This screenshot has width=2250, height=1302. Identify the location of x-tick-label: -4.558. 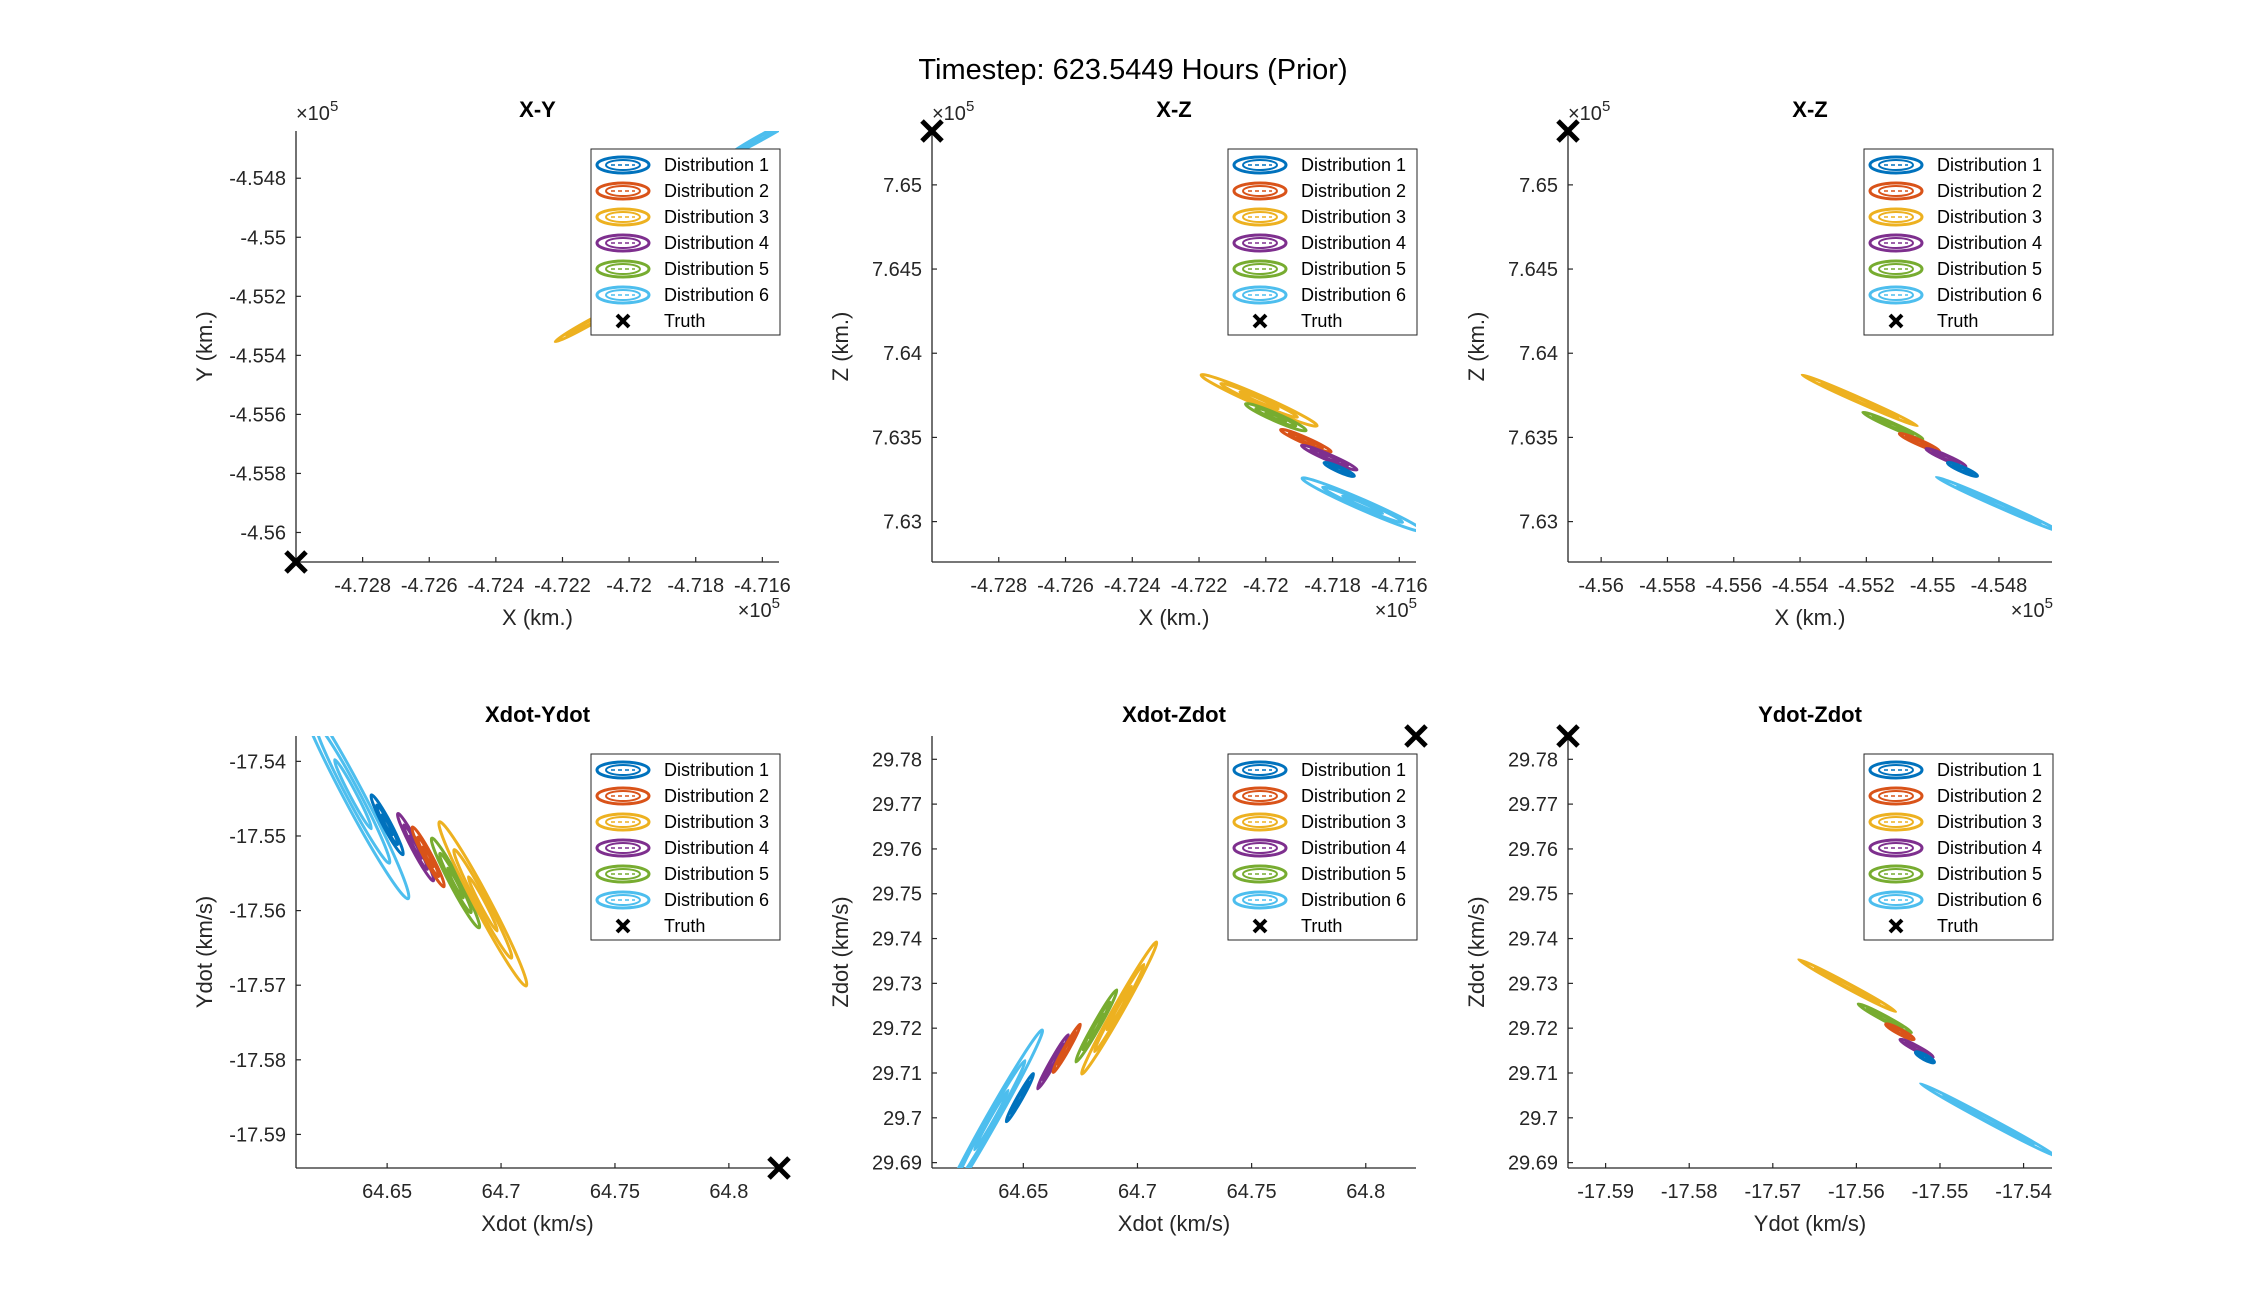
(1667, 586).